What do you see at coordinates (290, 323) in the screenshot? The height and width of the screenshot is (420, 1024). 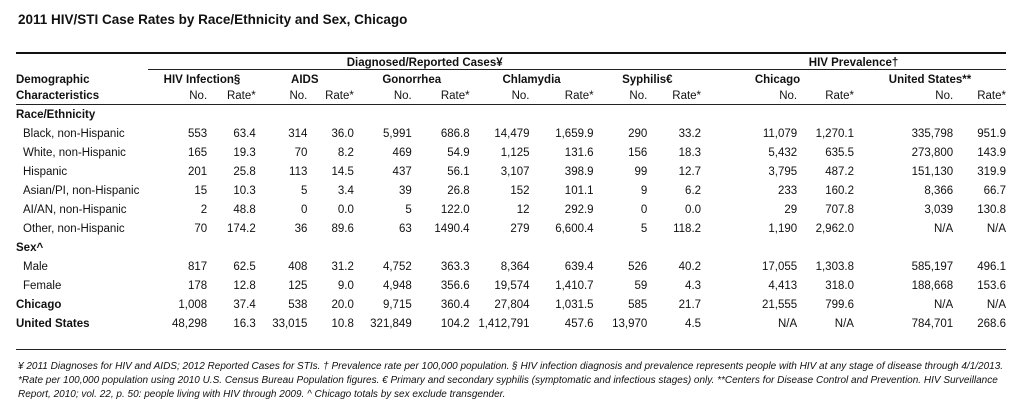 I see `table-cell: 33,015` at bounding box center [290, 323].